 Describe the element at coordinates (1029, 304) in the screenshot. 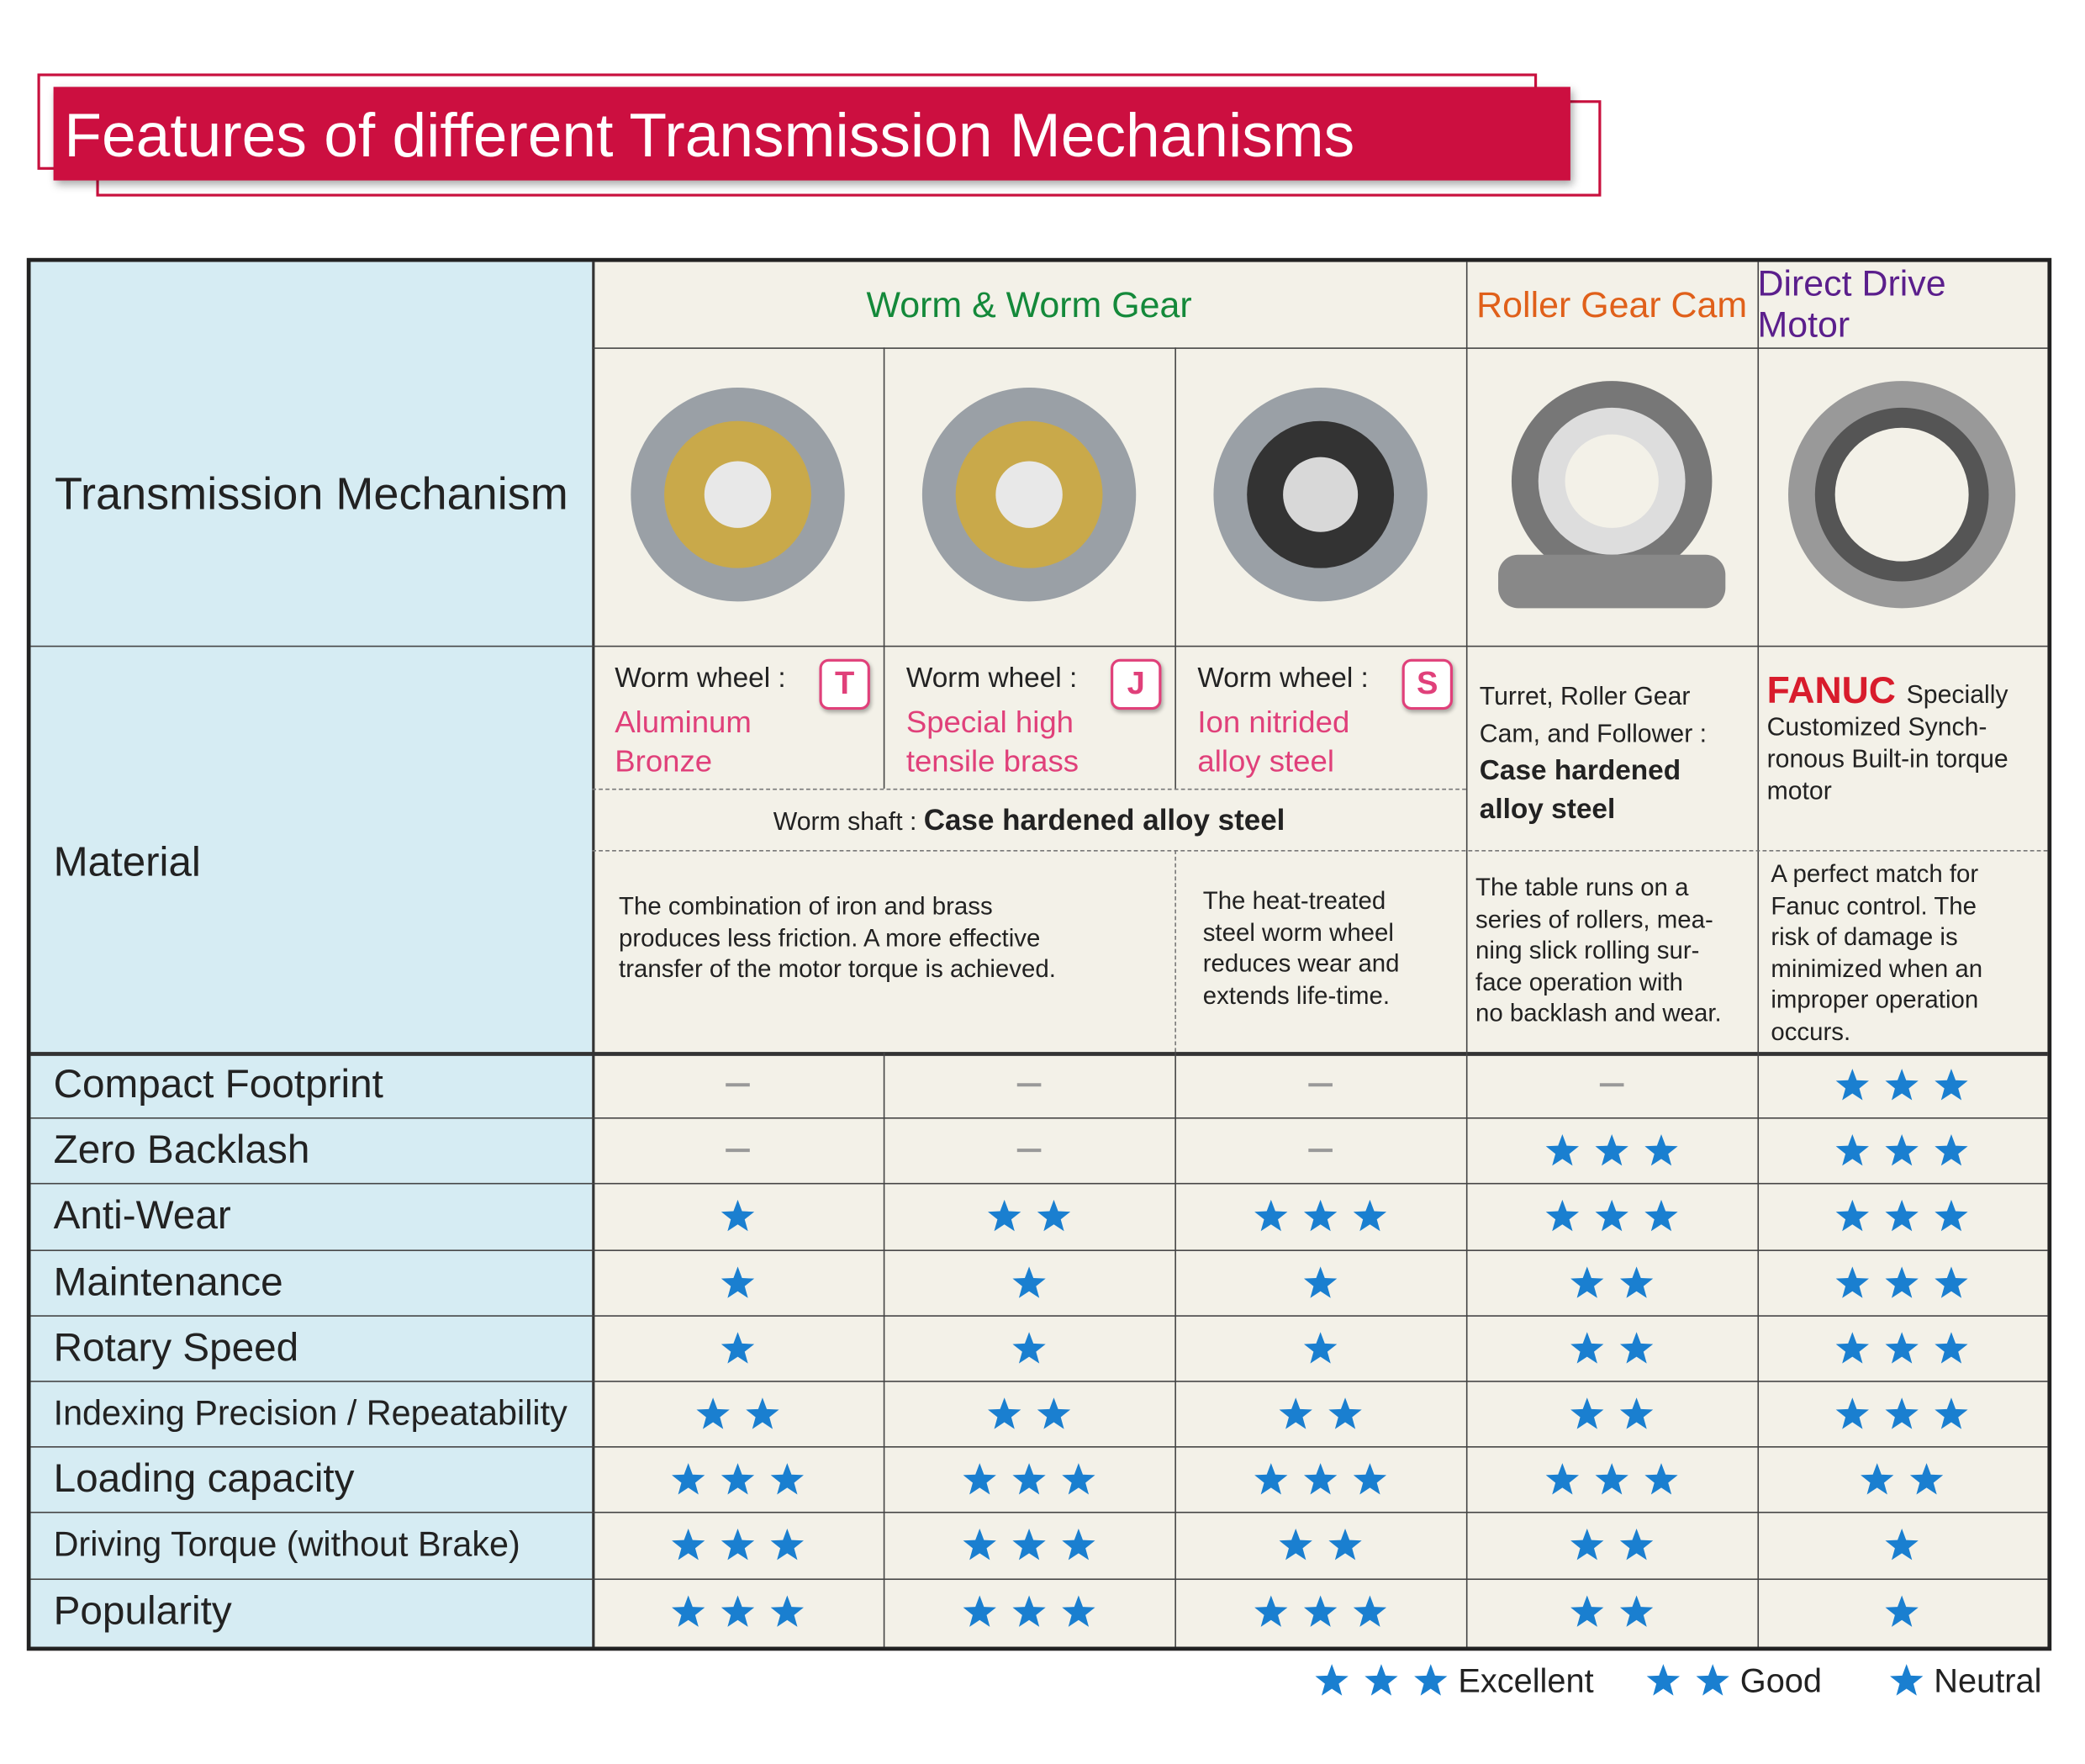

I see `group-header: Worm & Worm Gear` at that location.